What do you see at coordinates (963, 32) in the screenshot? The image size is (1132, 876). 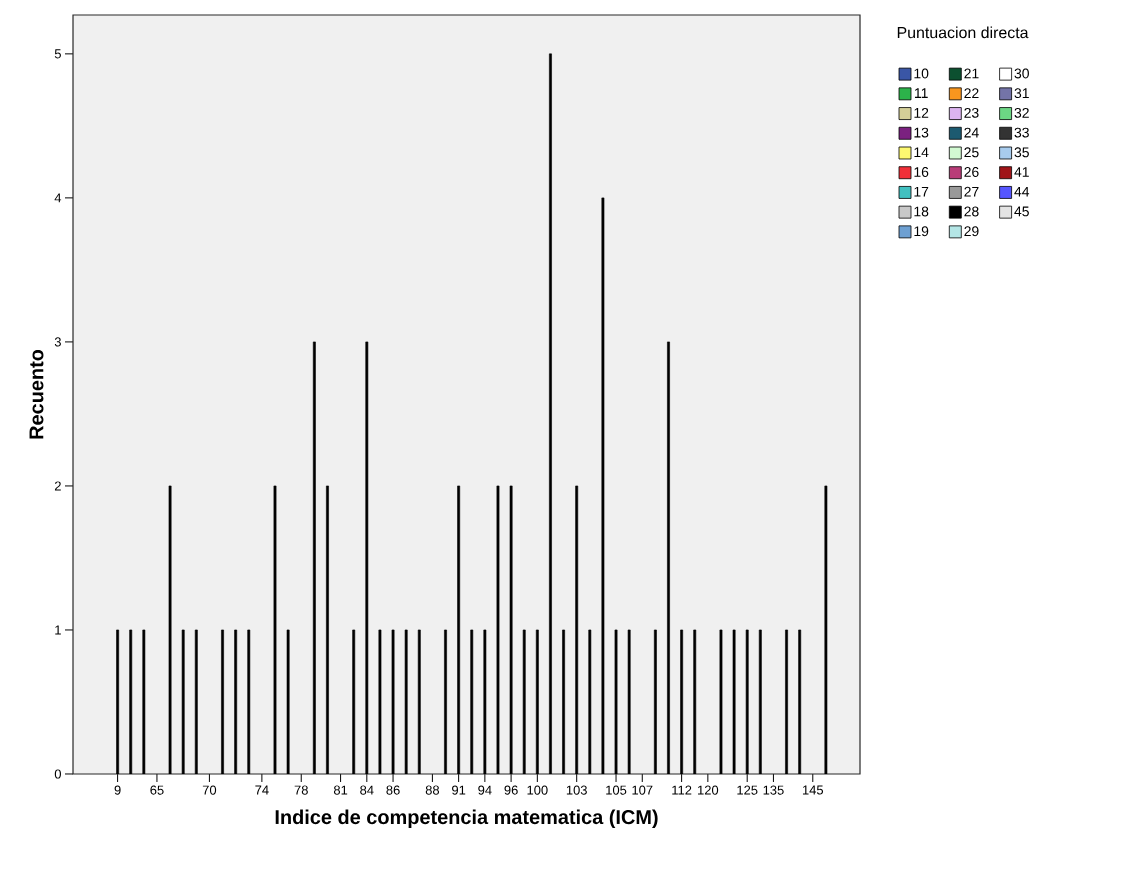 I see `legend-title: Puntuacion directa` at bounding box center [963, 32].